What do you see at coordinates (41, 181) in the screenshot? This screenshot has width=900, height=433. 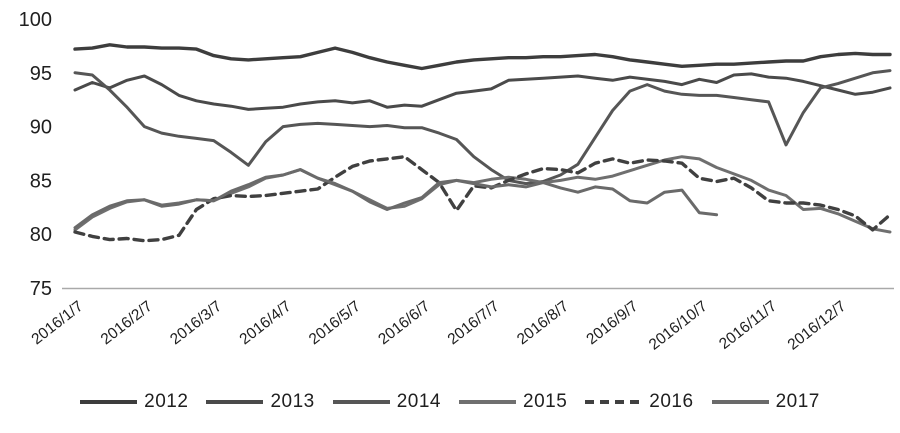 I see `y-tick-label: 85` at bounding box center [41, 181].